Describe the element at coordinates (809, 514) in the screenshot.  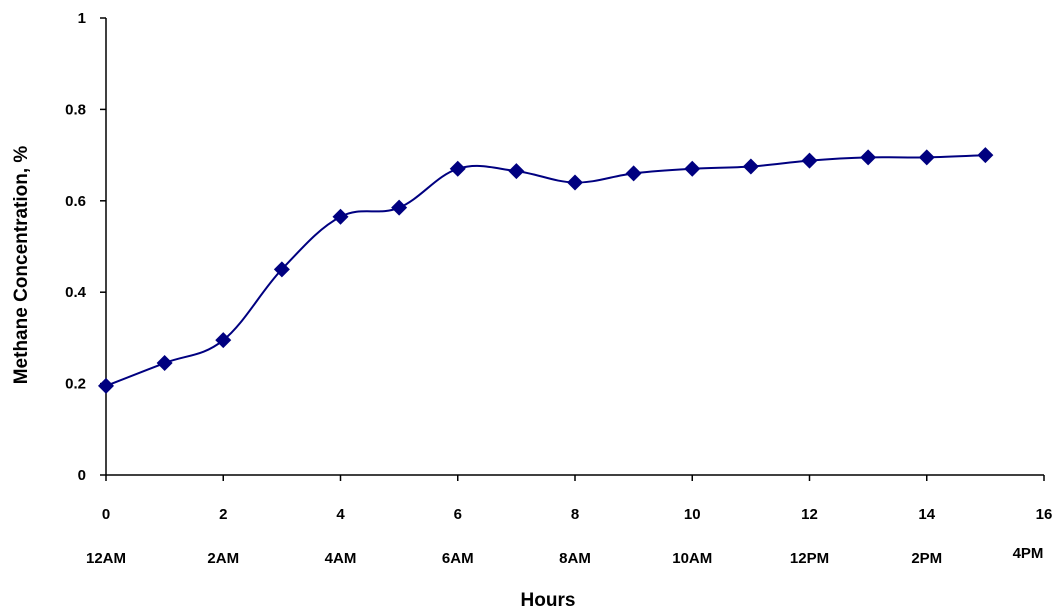
I see `x-tick-label: 12` at that location.